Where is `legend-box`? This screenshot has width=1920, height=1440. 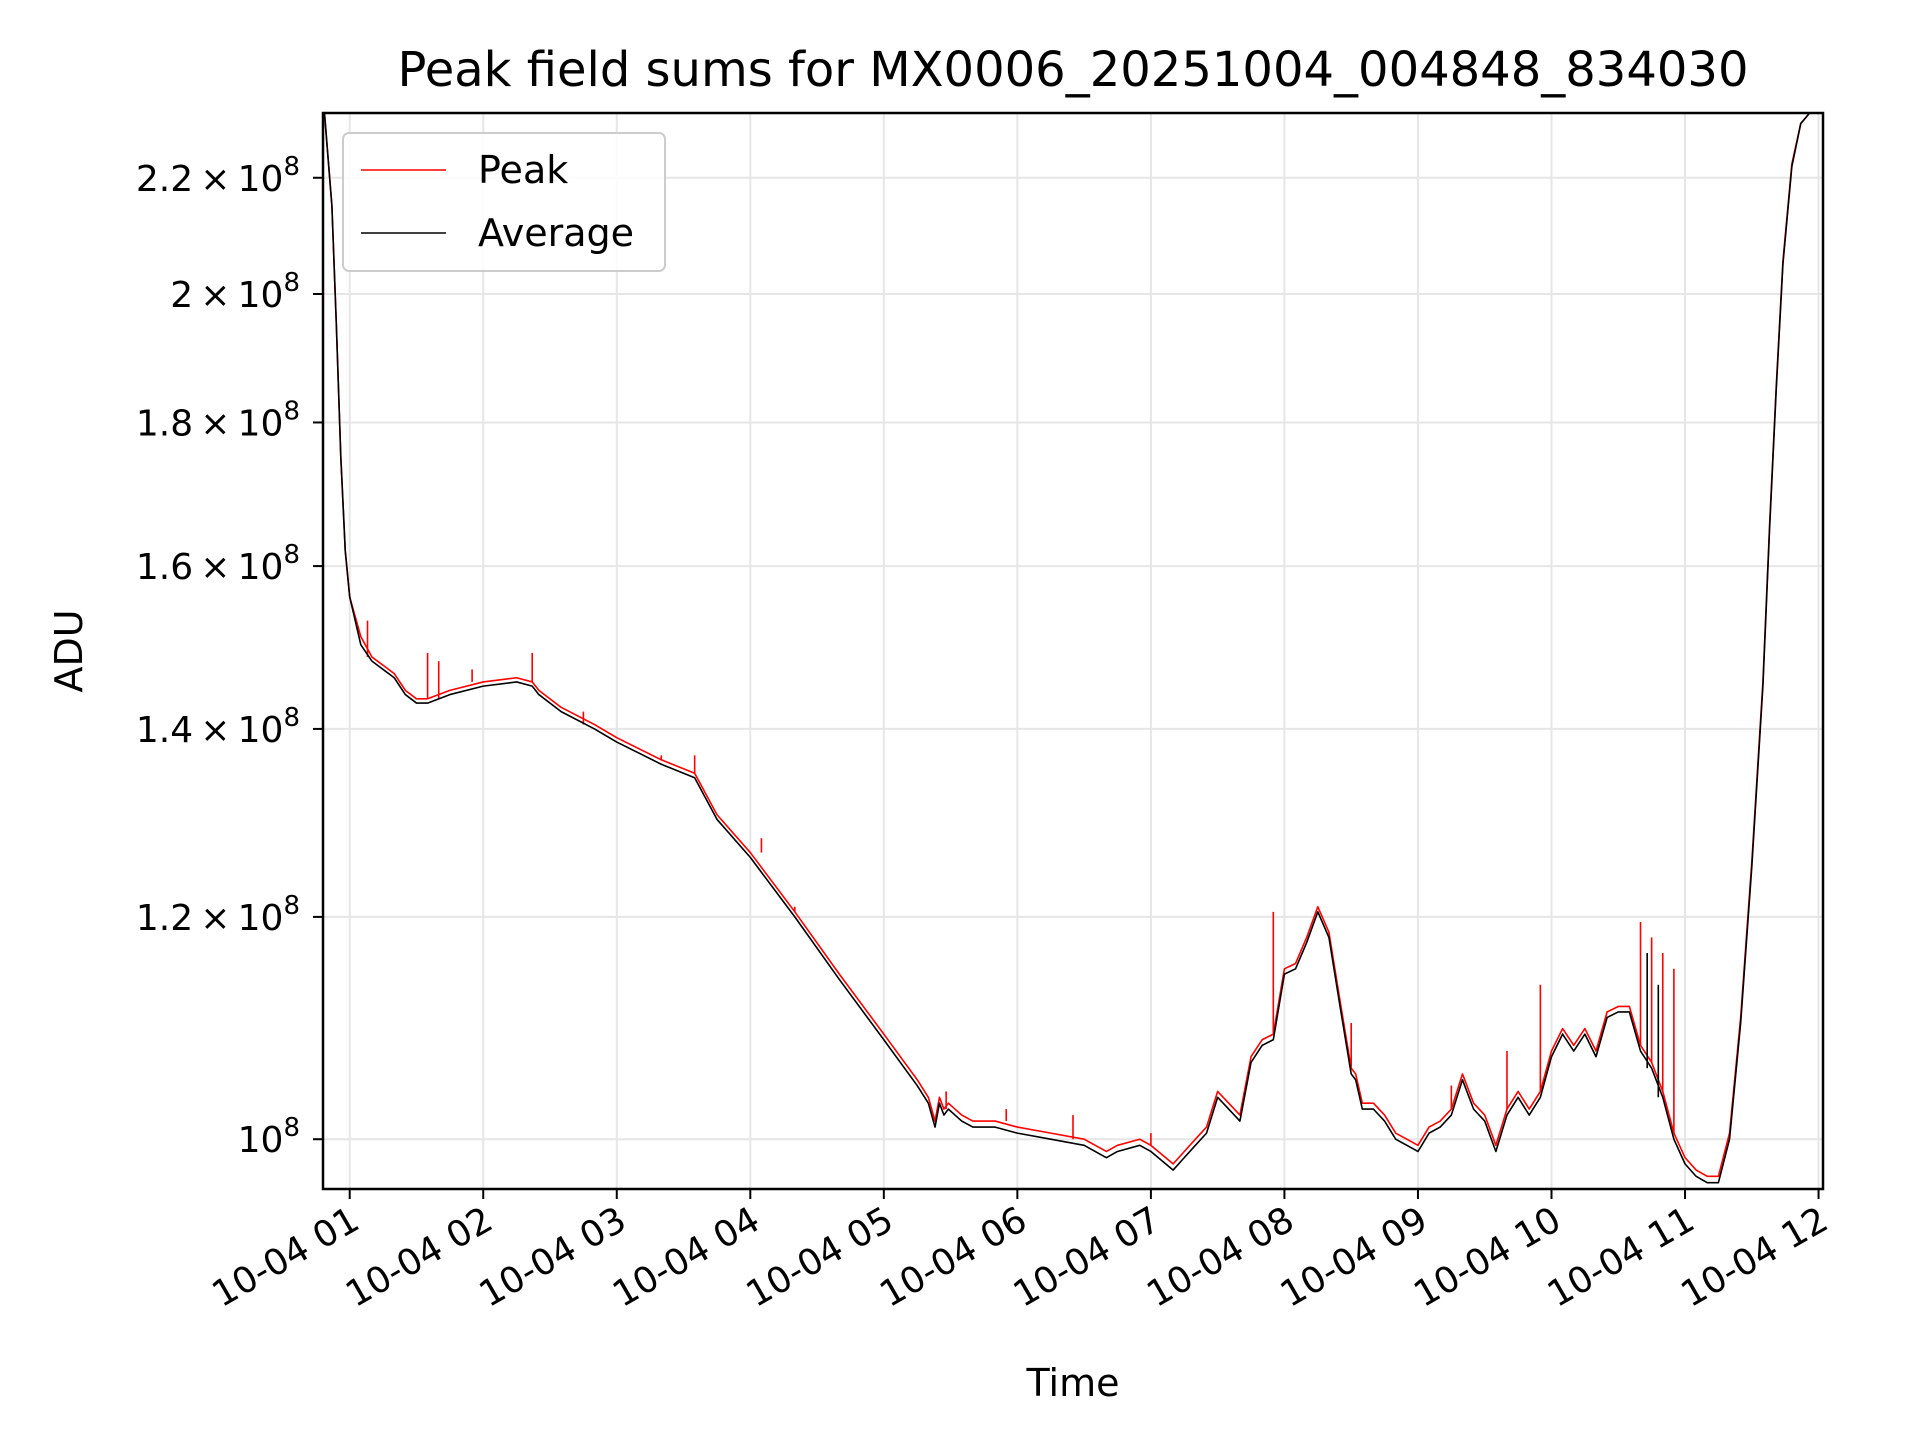
legend-box is located at coordinates (504, 202).